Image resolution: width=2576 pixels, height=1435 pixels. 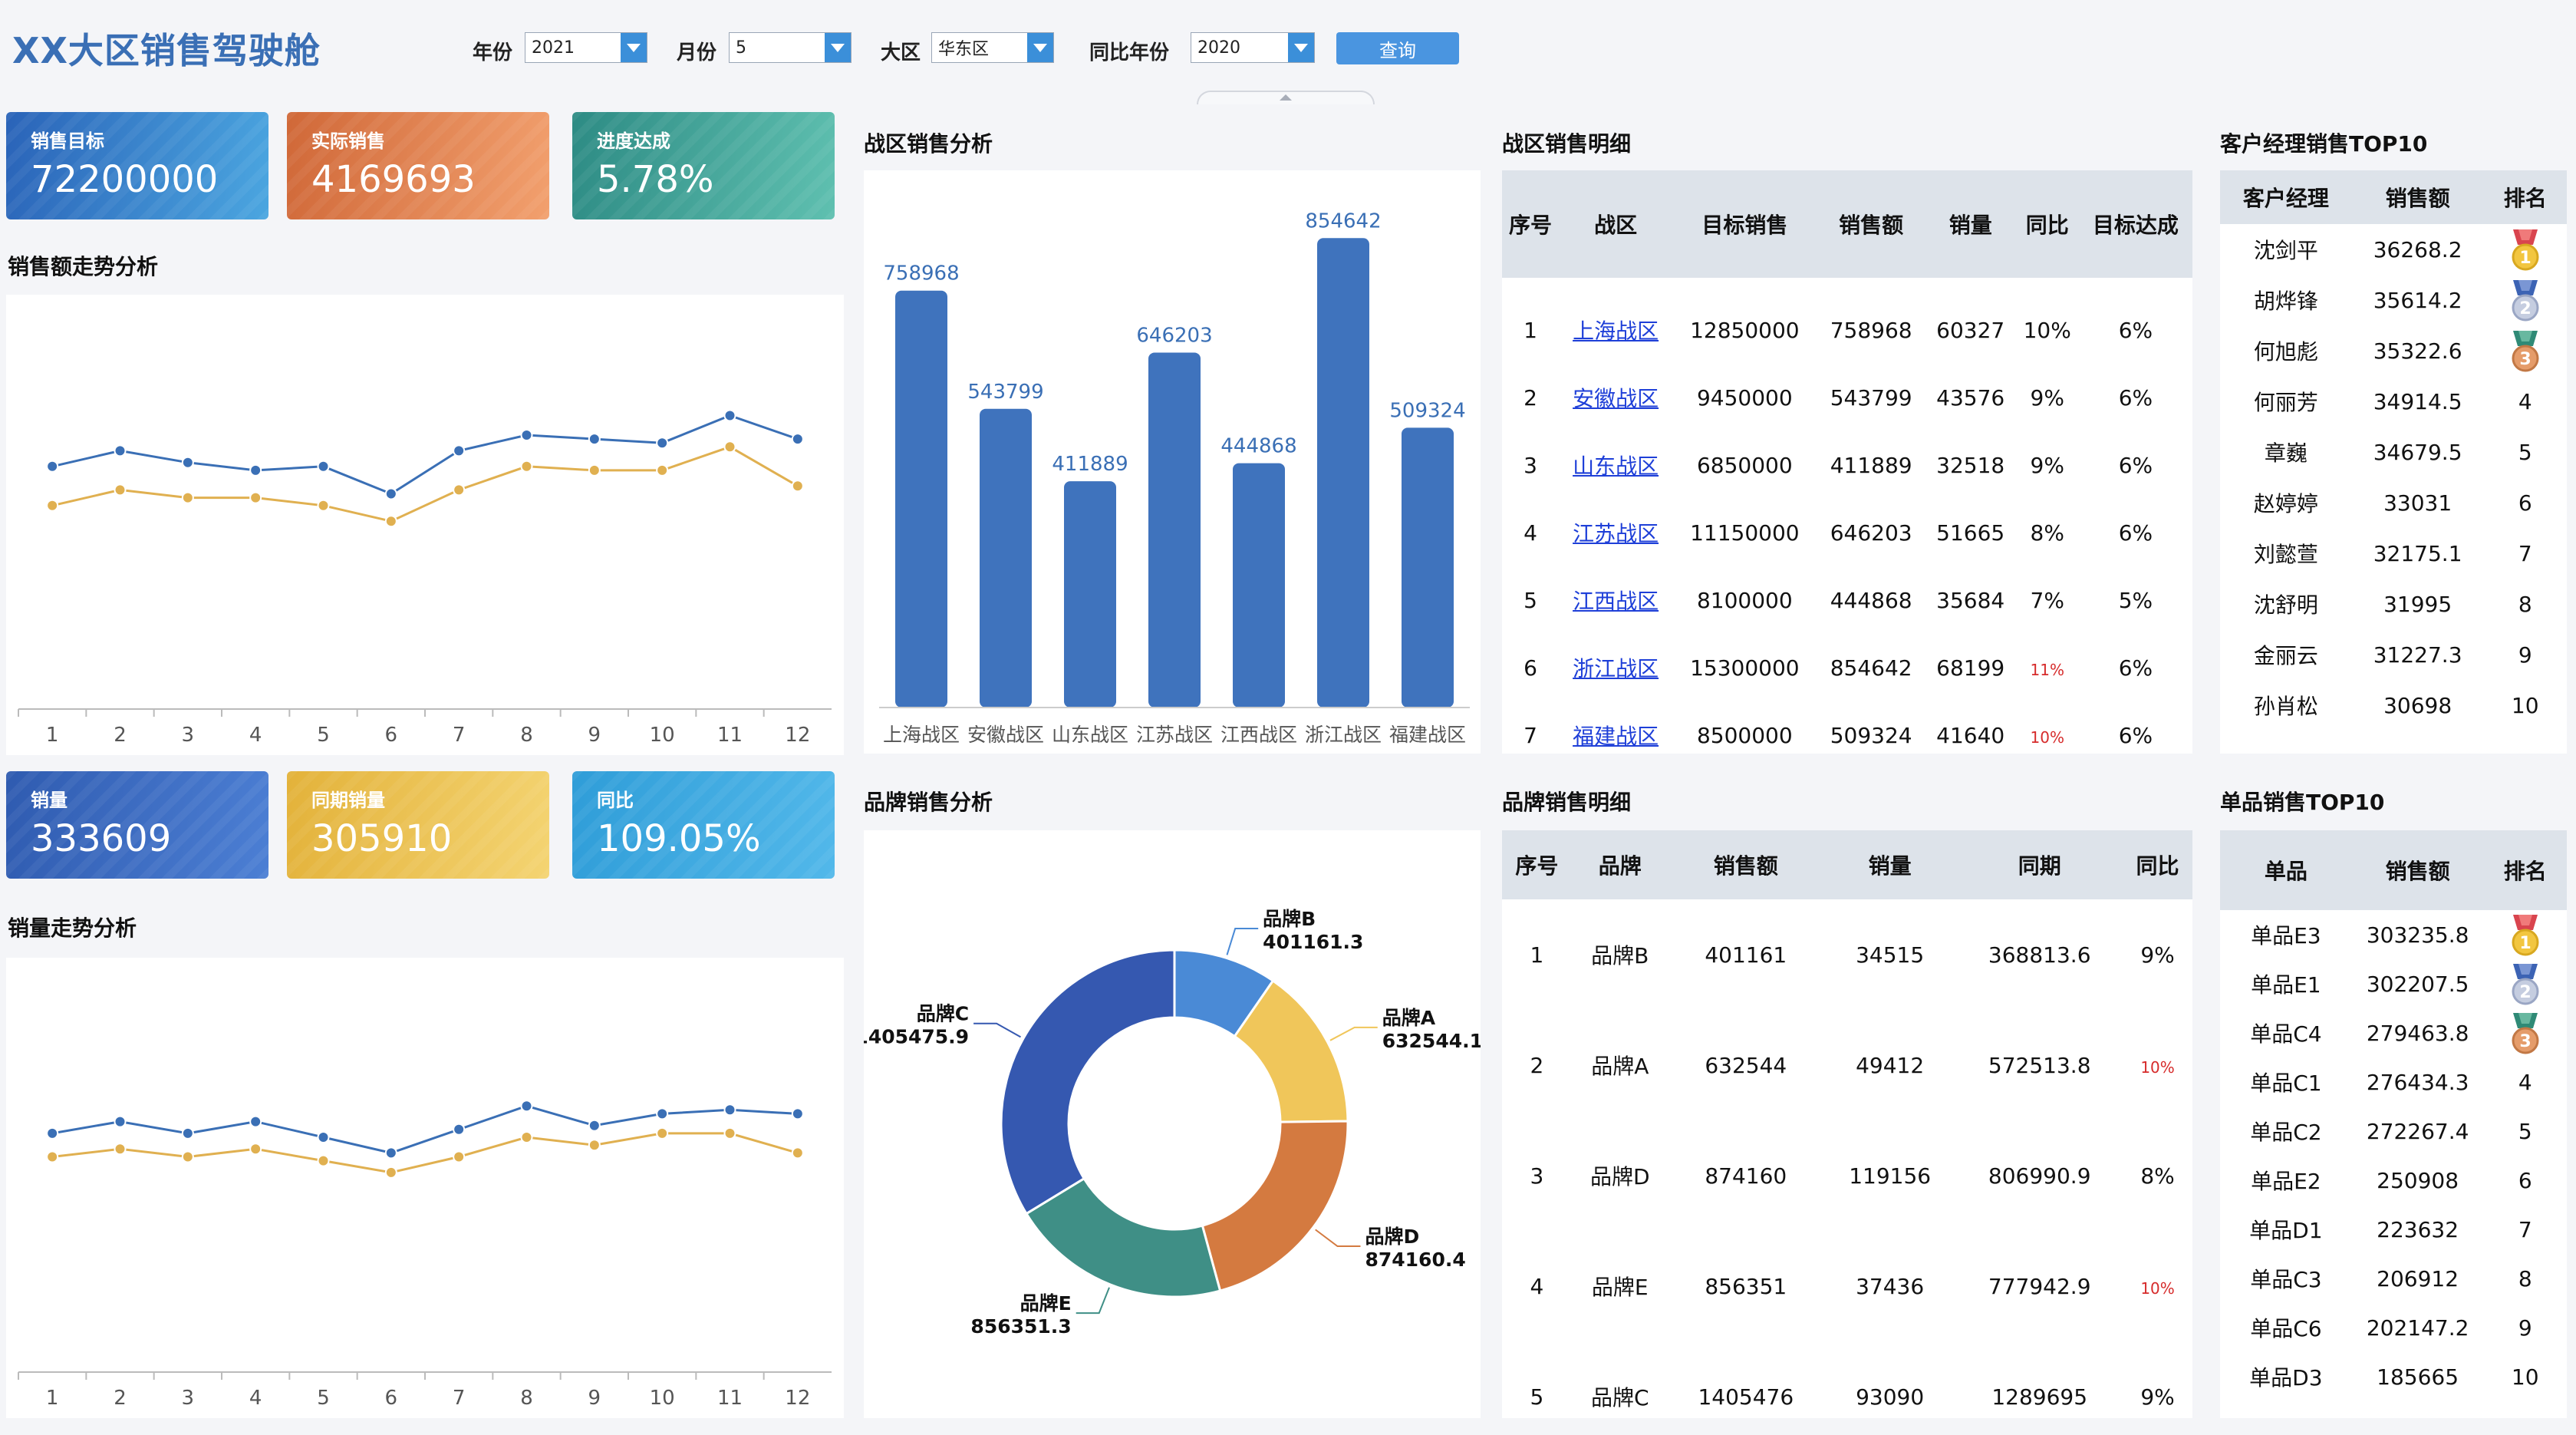 I want to click on table-row: 2 品牌A 632544 49412 572513.8 10%, so click(x=1847, y=1065).